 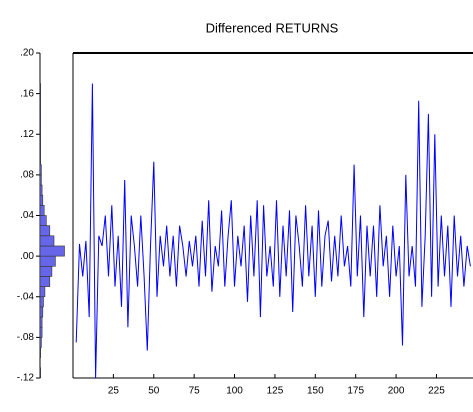 What do you see at coordinates (27, 134) in the screenshot?
I see `y-tick-label: .12` at bounding box center [27, 134].